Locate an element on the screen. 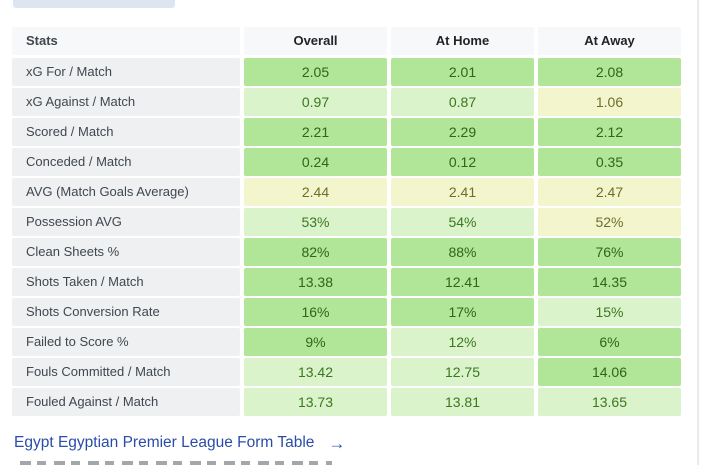  overall-value: 0.24 is located at coordinates (315, 162).